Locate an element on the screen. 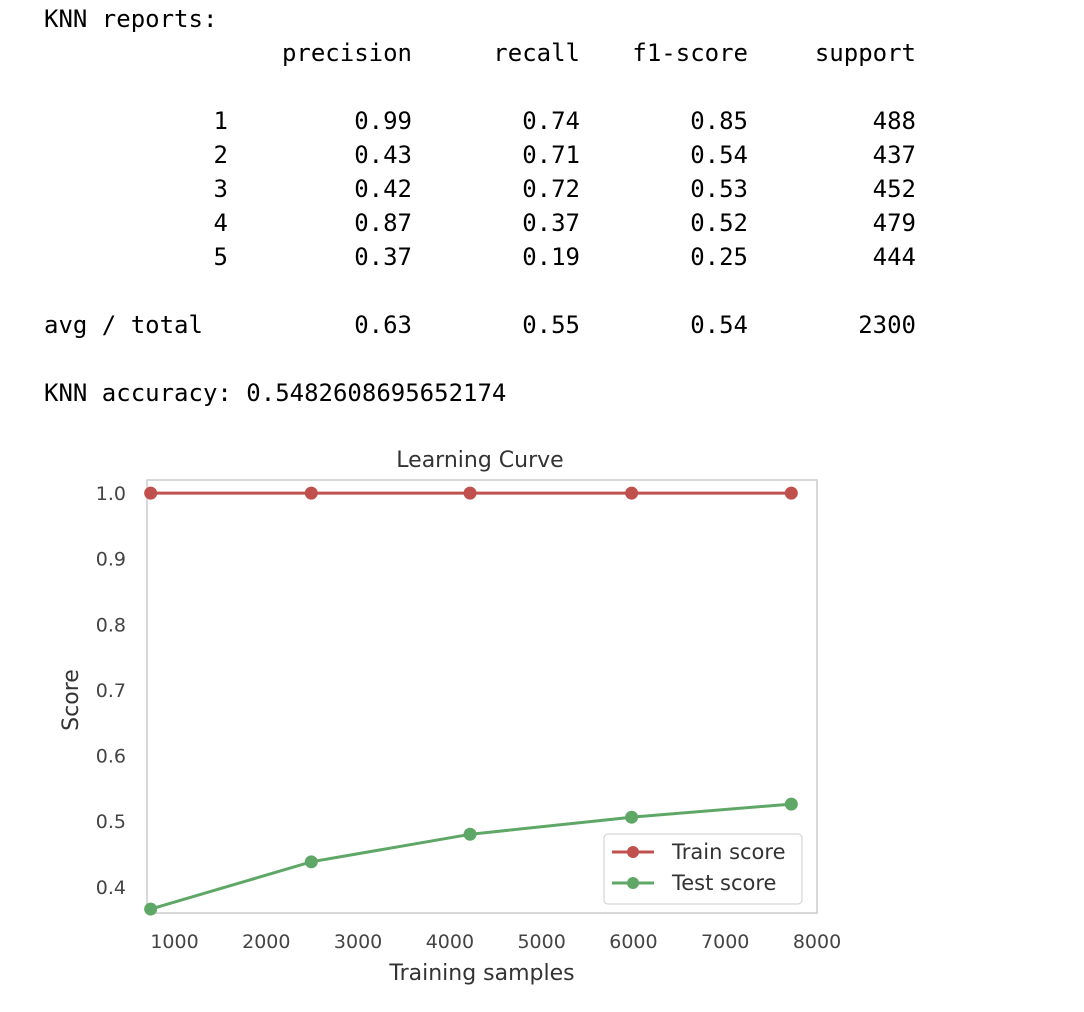  row-label: 4 is located at coordinates (220, 223).